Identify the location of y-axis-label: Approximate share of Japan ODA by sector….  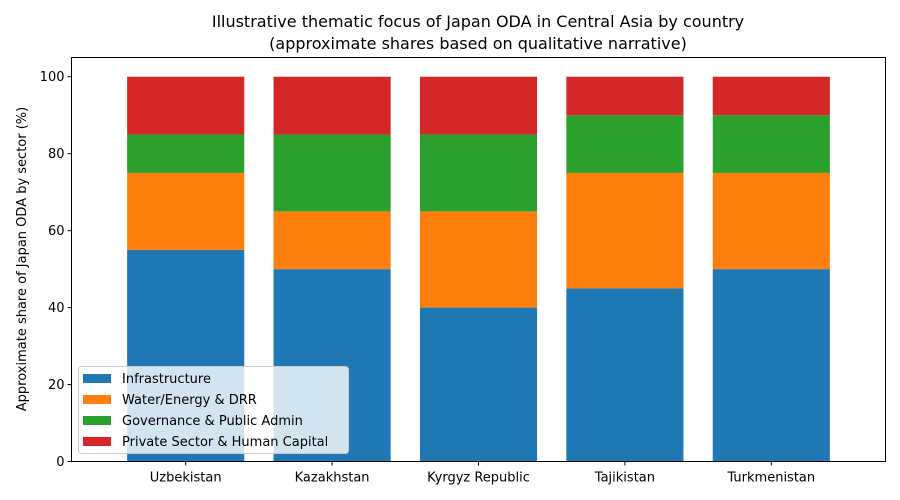
(22, 259).